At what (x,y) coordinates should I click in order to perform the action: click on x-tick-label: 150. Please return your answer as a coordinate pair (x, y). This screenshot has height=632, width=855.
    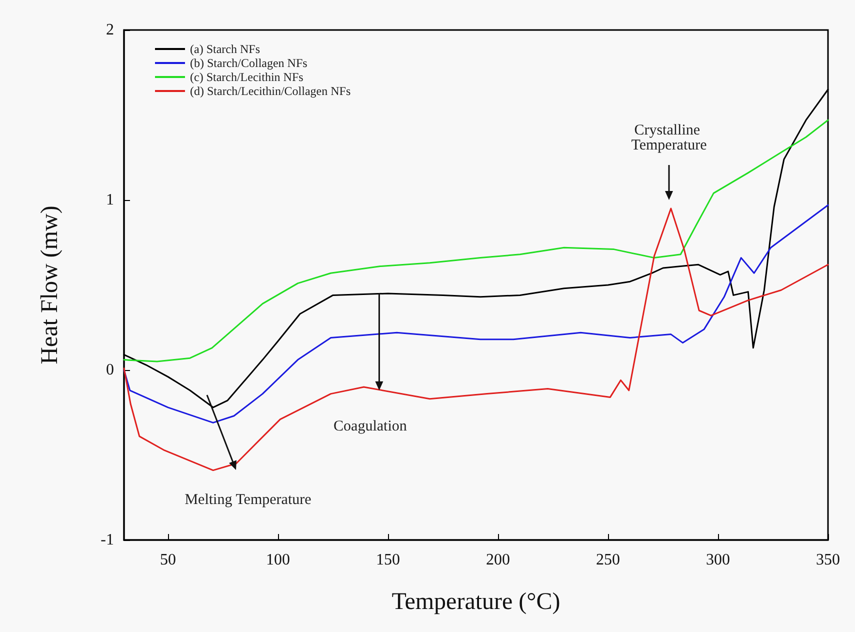
    Looking at the image, I should click on (388, 560).